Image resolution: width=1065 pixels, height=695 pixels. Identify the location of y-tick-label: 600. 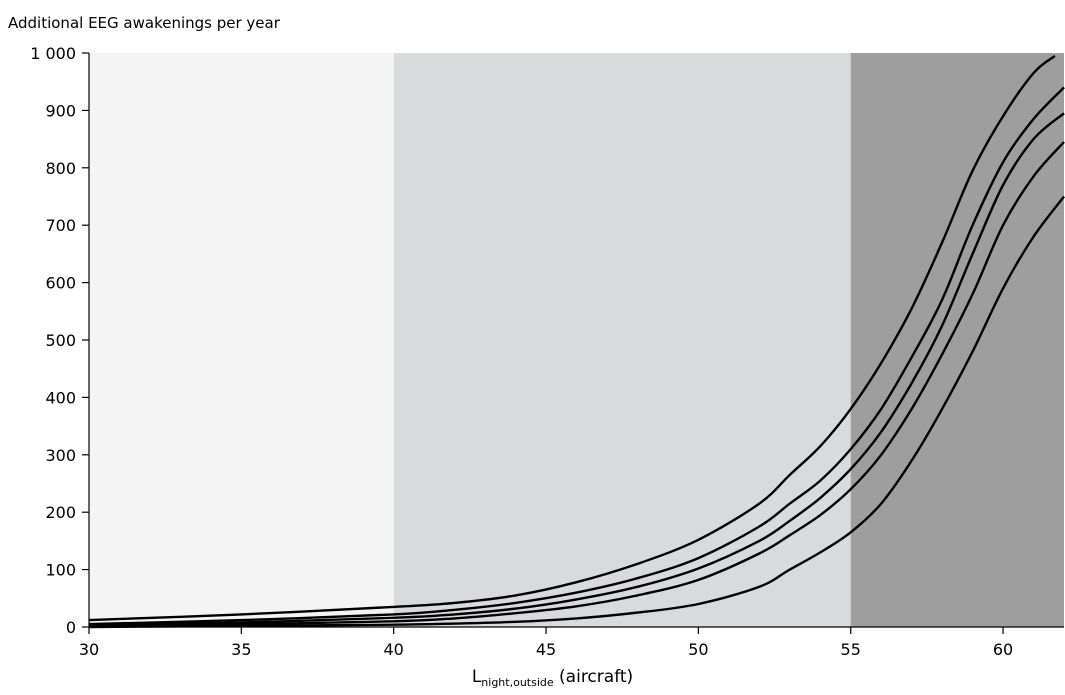
(60, 283).